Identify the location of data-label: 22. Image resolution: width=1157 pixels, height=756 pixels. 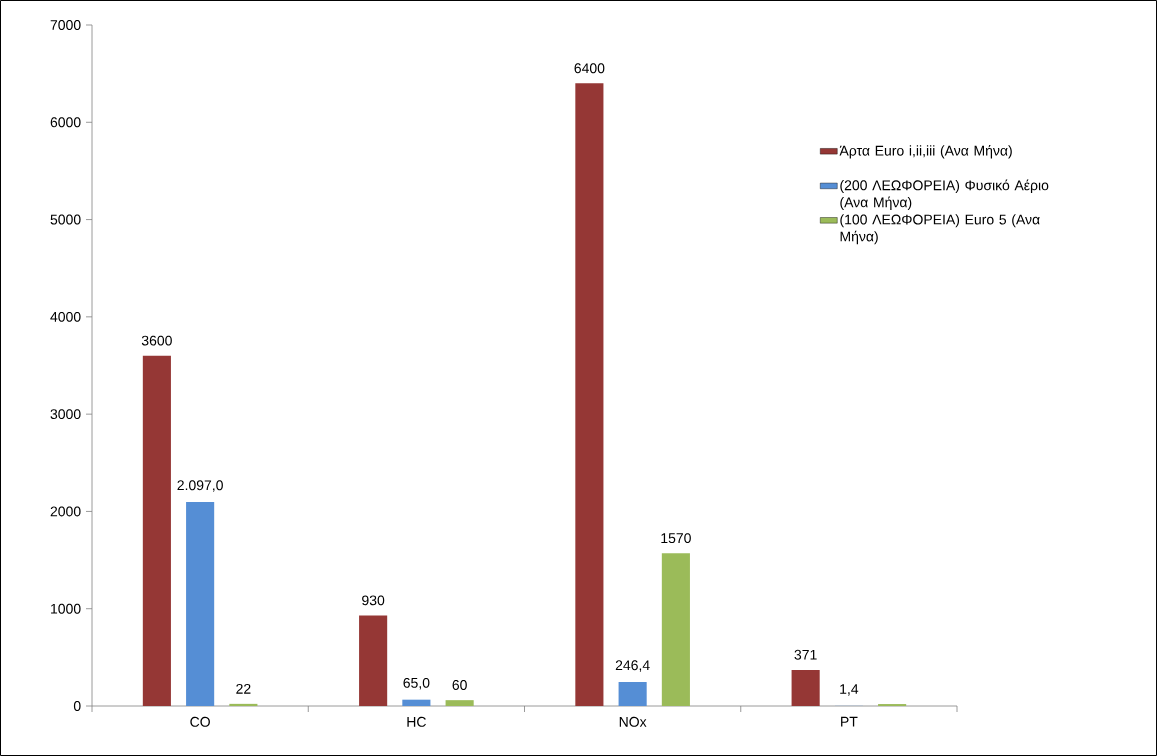
(243, 688).